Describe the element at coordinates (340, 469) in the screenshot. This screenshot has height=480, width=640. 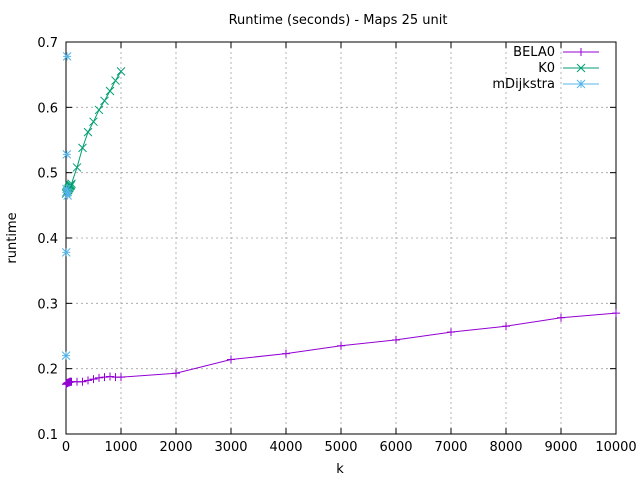
I see `x-axis-label: k` at that location.